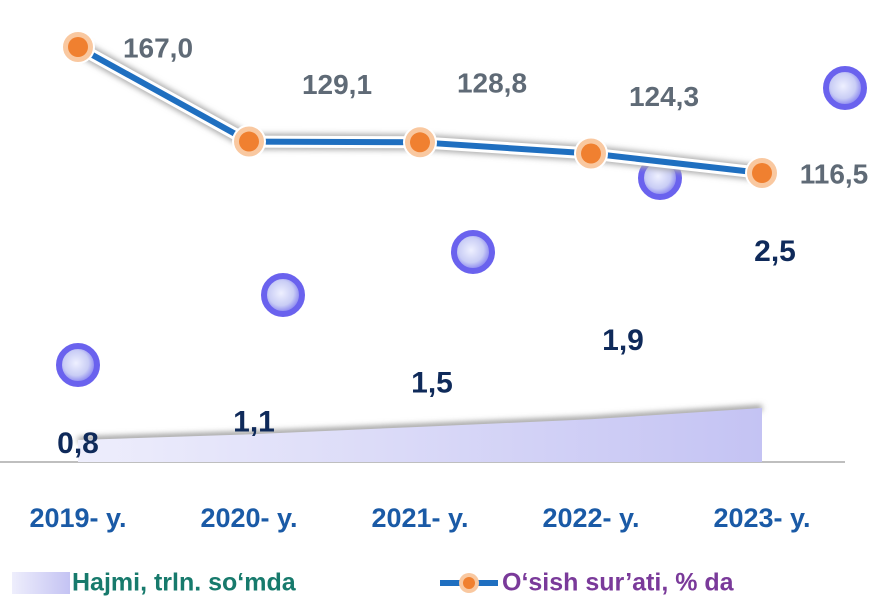 Image resolution: width=883 pixels, height=603 pixels. What do you see at coordinates (590, 518) in the screenshot?
I see `x-tick-label: 2022- y.` at bounding box center [590, 518].